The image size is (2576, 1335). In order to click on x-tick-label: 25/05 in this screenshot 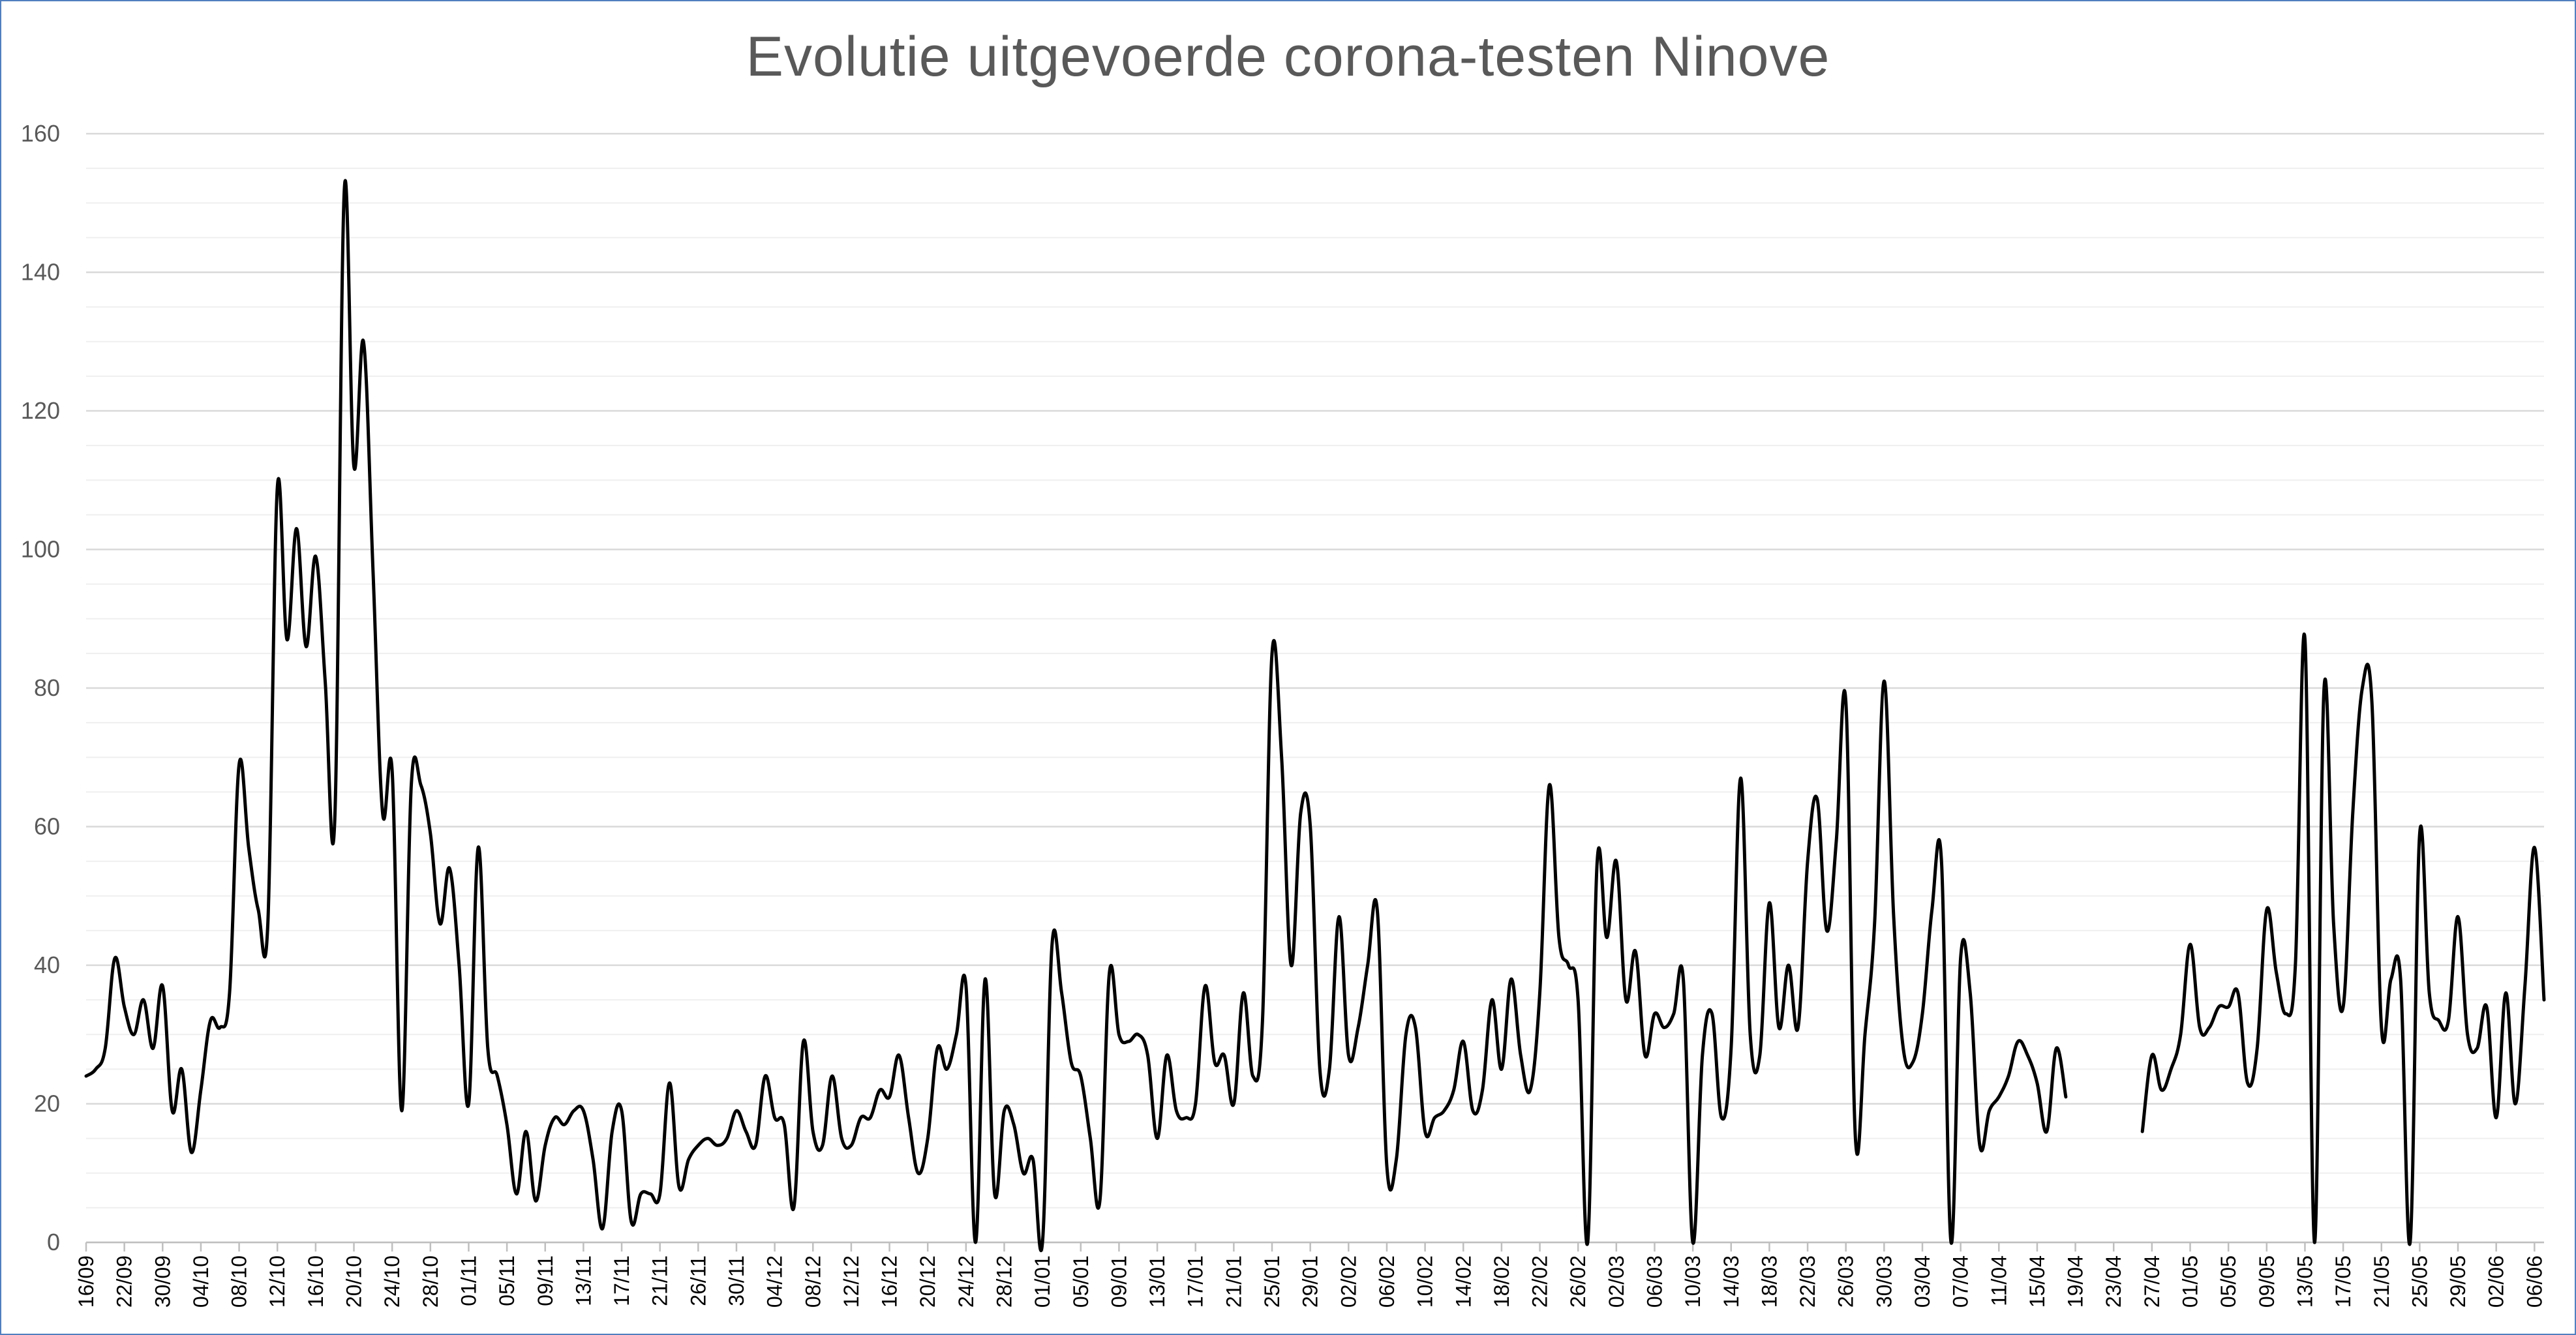, I will do `click(2419, 1281)`.